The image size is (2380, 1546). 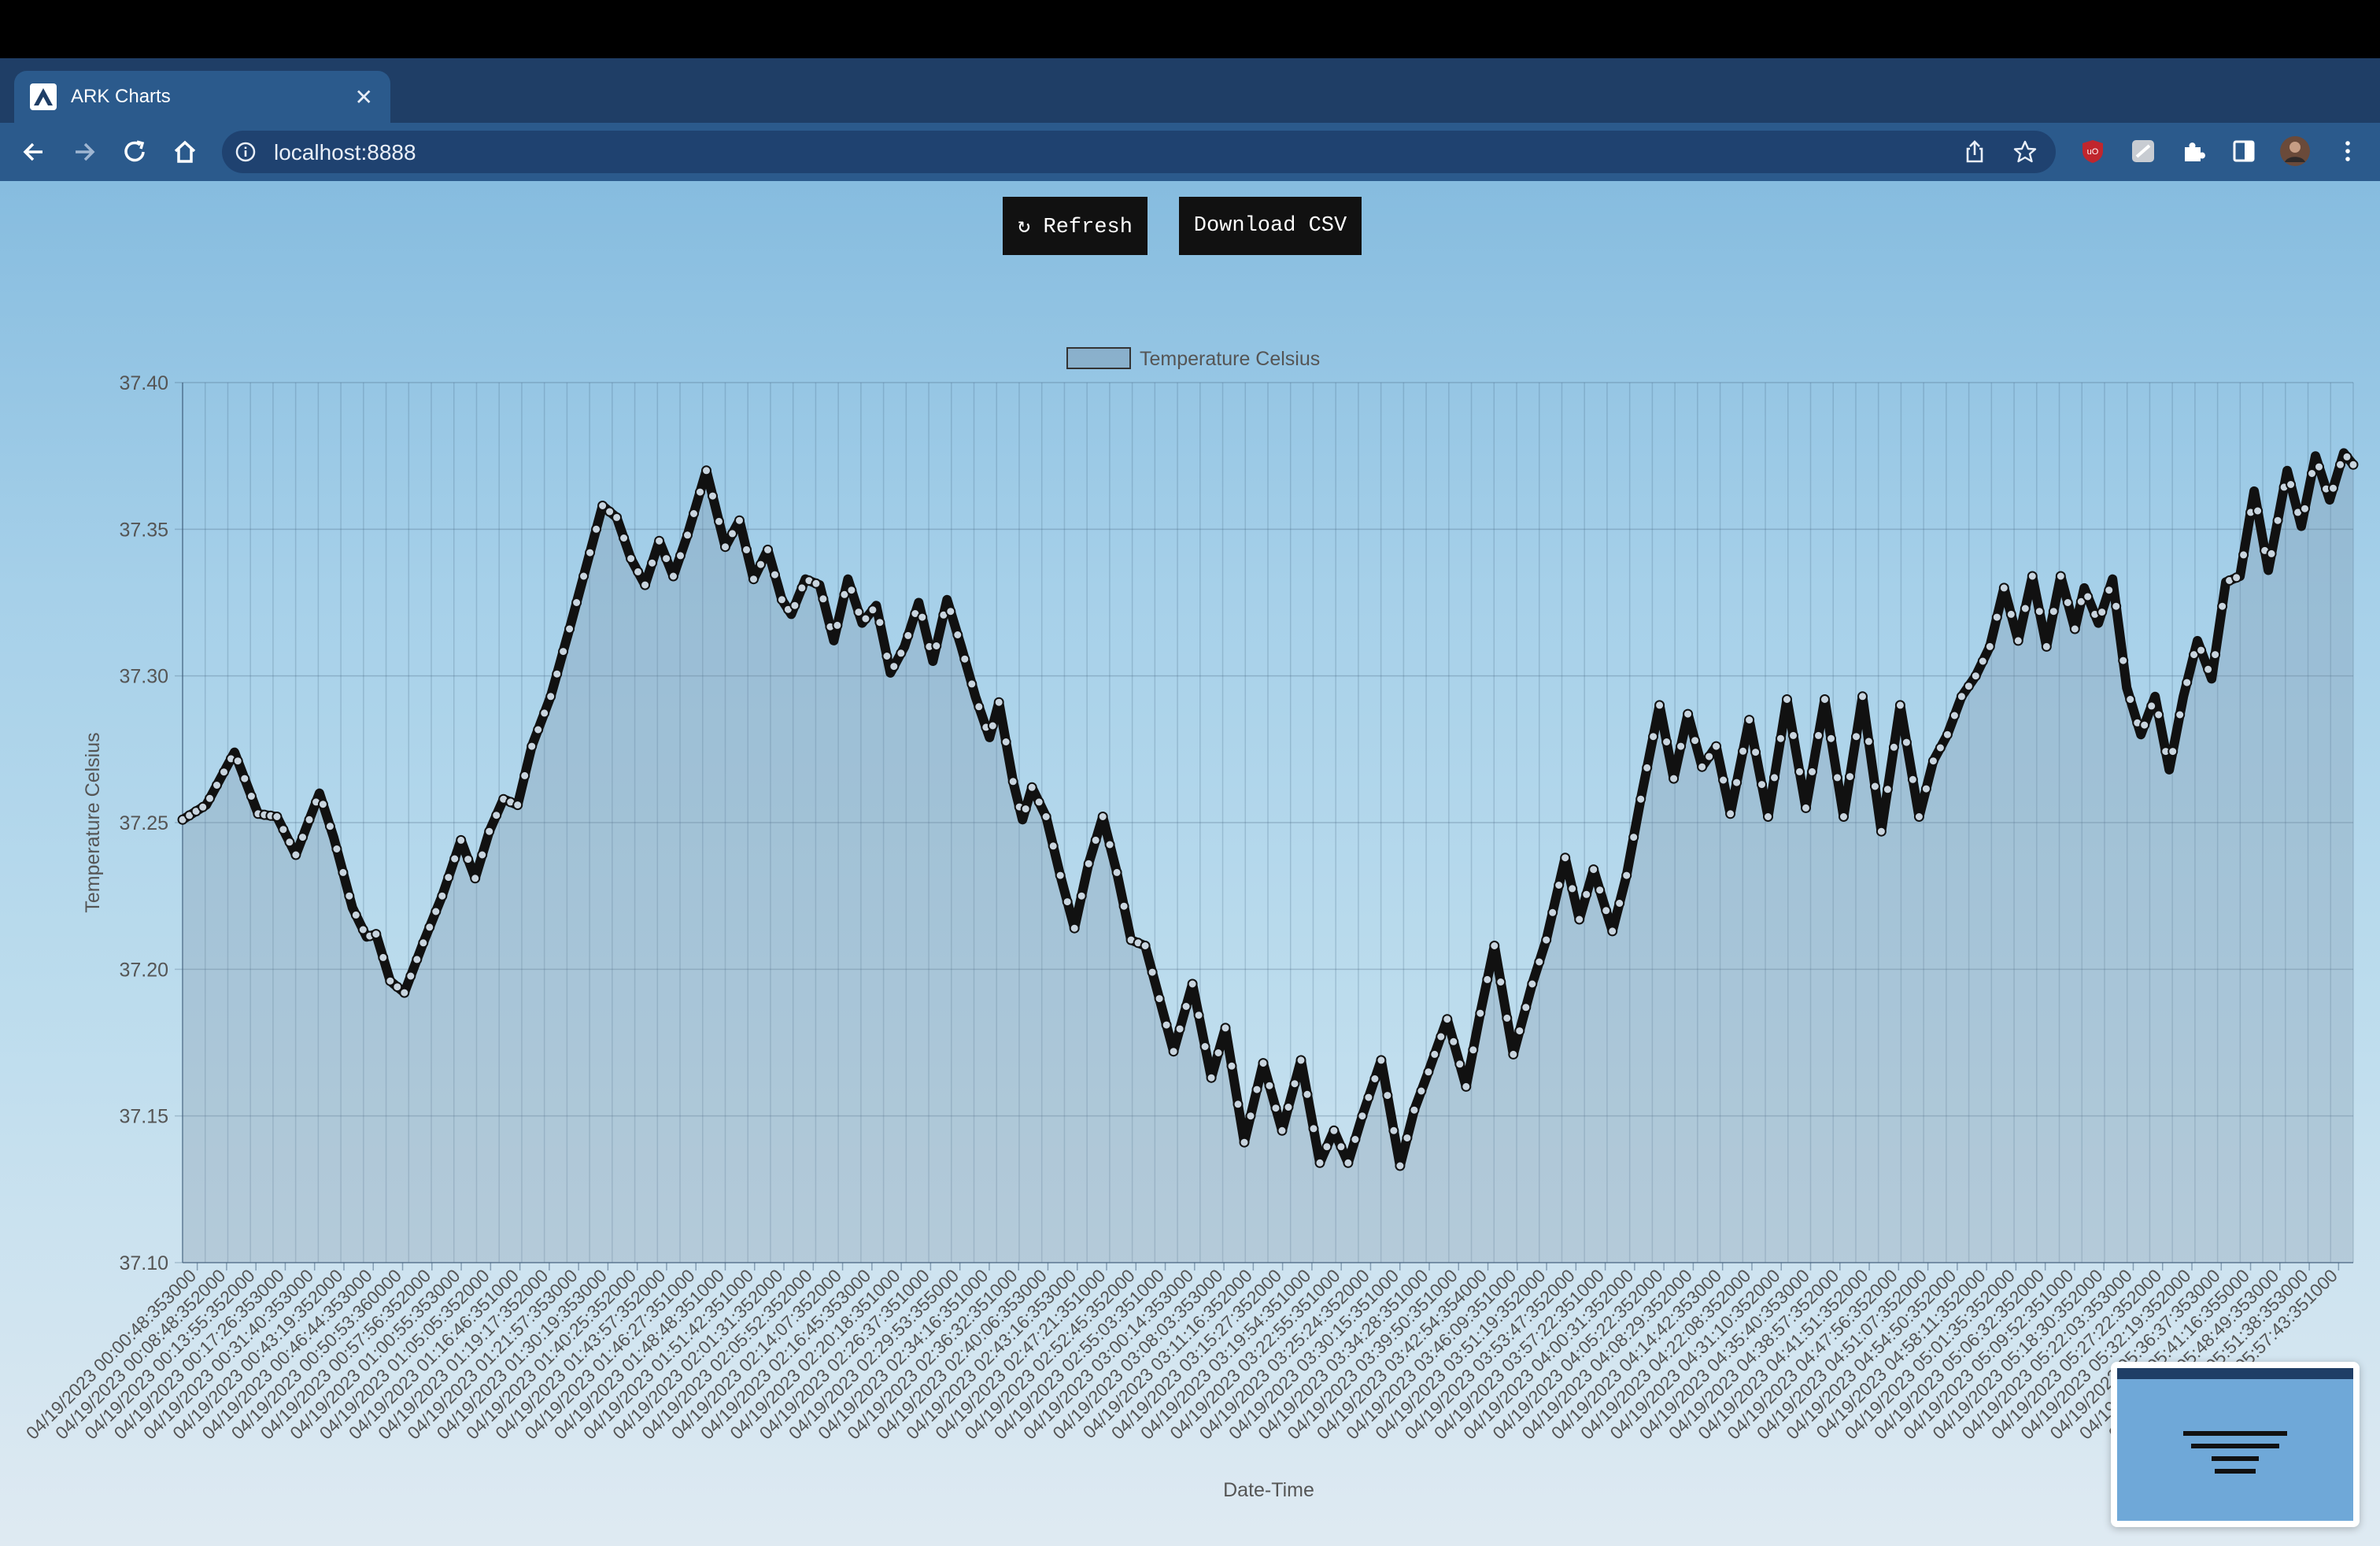 What do you see at coordinates (2347, 152) in the screenshot?
I see `browser-menu-icon` at bounding box center [2347, 152].